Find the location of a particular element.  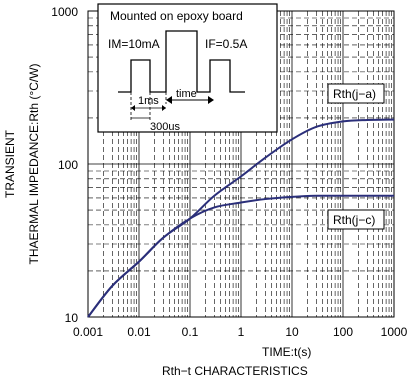

label-rth-jc: Rth(j−c) is located at coordinates (356, 219).